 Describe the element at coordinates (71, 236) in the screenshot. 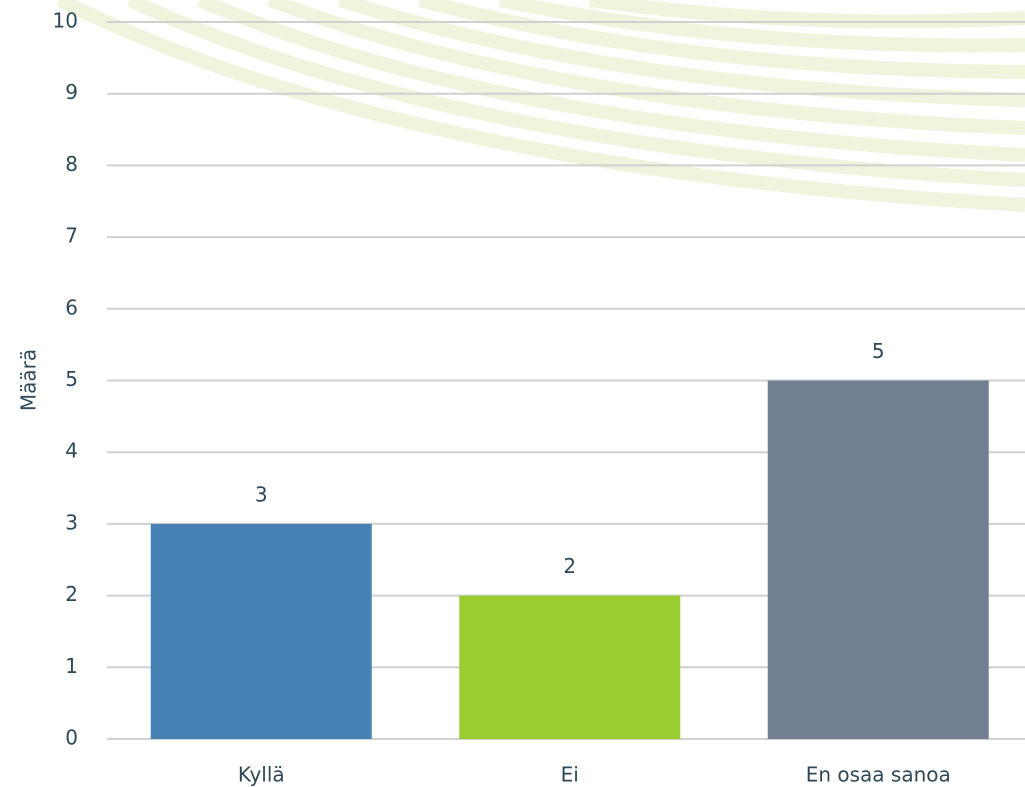

I see `y-tick-label: 7` at that location.